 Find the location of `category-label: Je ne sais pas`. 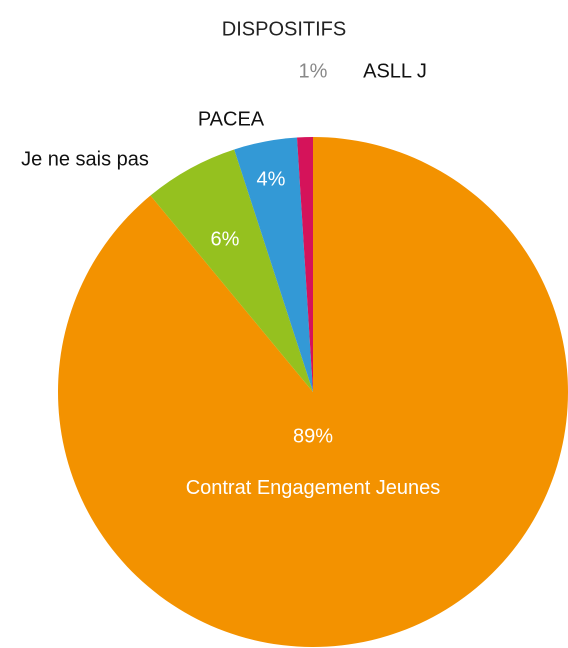

category-label: Je ne sais pas is located at coordinates (85, 159).